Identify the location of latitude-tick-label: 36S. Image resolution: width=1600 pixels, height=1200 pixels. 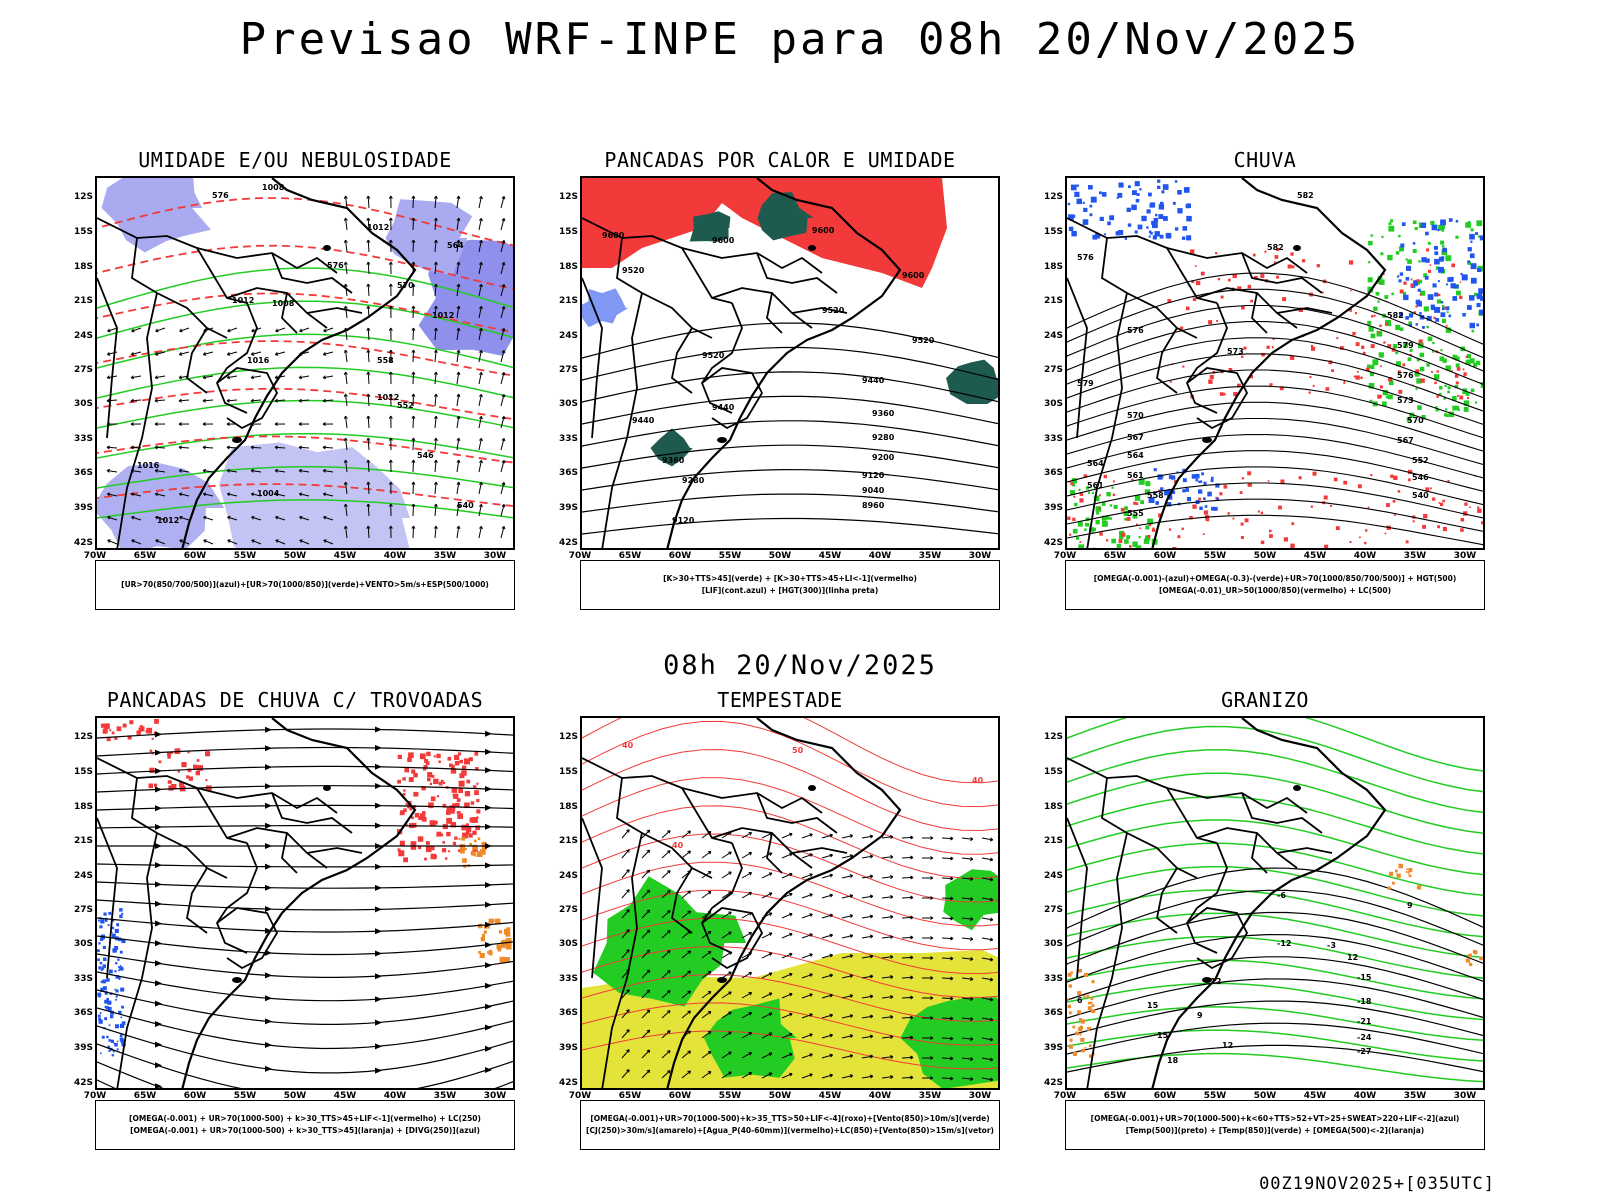
(568, 473).